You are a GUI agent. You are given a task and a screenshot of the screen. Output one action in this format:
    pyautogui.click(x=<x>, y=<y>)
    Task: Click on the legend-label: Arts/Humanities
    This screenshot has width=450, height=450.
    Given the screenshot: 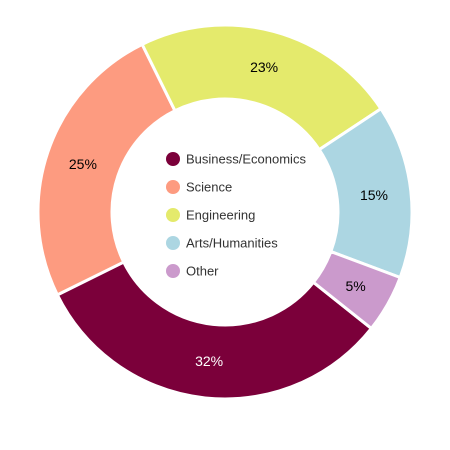 What is the action you would take?
    pyautogui.click(x=232, y=243)
    